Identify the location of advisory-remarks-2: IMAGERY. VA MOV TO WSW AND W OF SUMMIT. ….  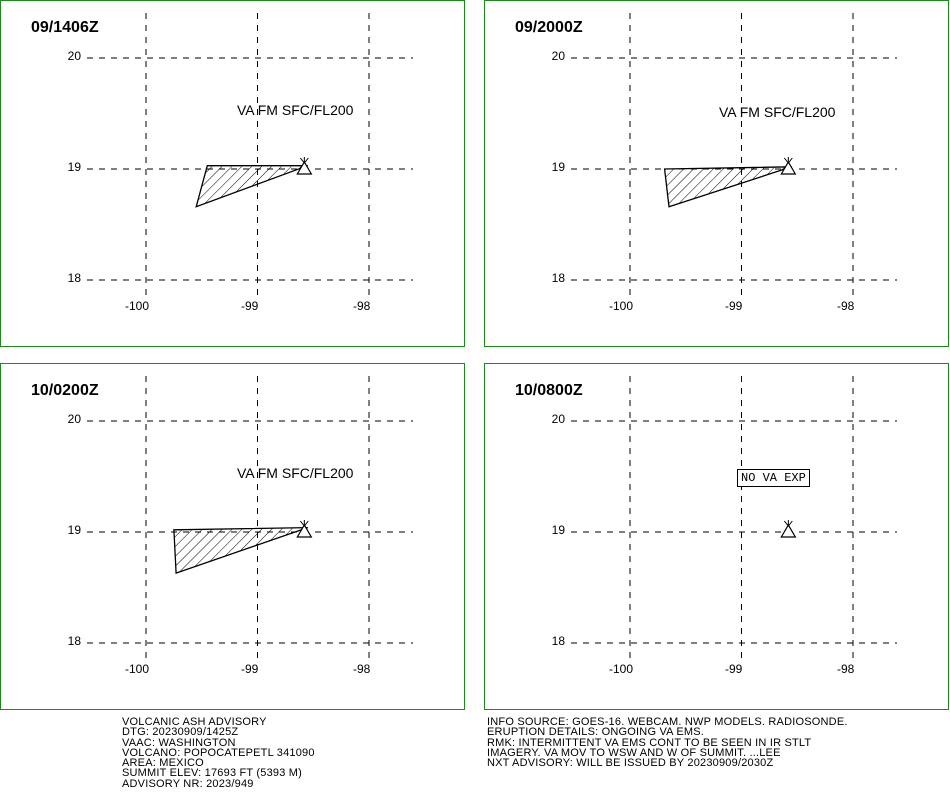
(634, 752).